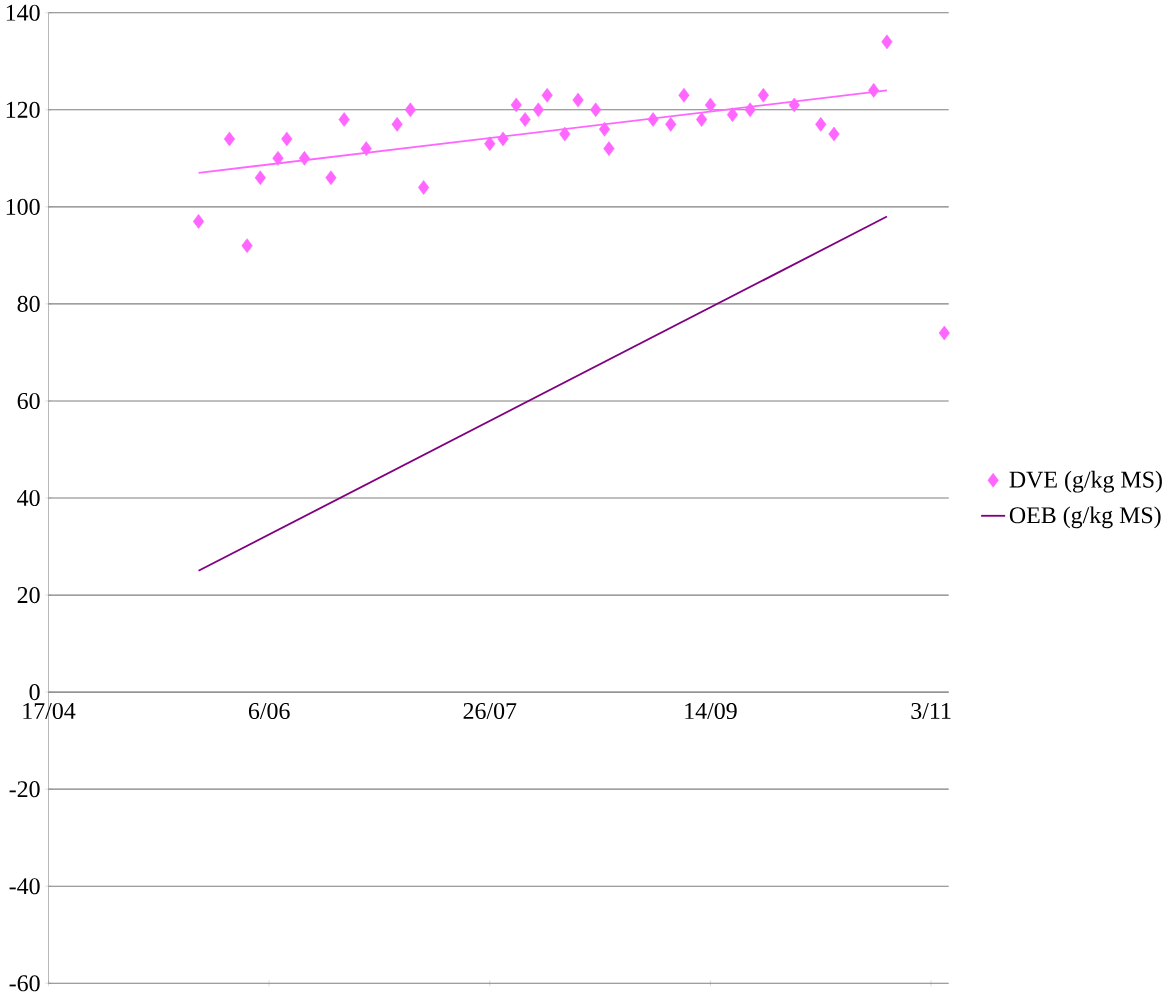 Image resolution: width=1170 pixels, height=996 pixels. What do you see at coordinates (269, 711) in the screenshot?
I see `x-tick-label: 6/06` at bounding box center [269, 711].